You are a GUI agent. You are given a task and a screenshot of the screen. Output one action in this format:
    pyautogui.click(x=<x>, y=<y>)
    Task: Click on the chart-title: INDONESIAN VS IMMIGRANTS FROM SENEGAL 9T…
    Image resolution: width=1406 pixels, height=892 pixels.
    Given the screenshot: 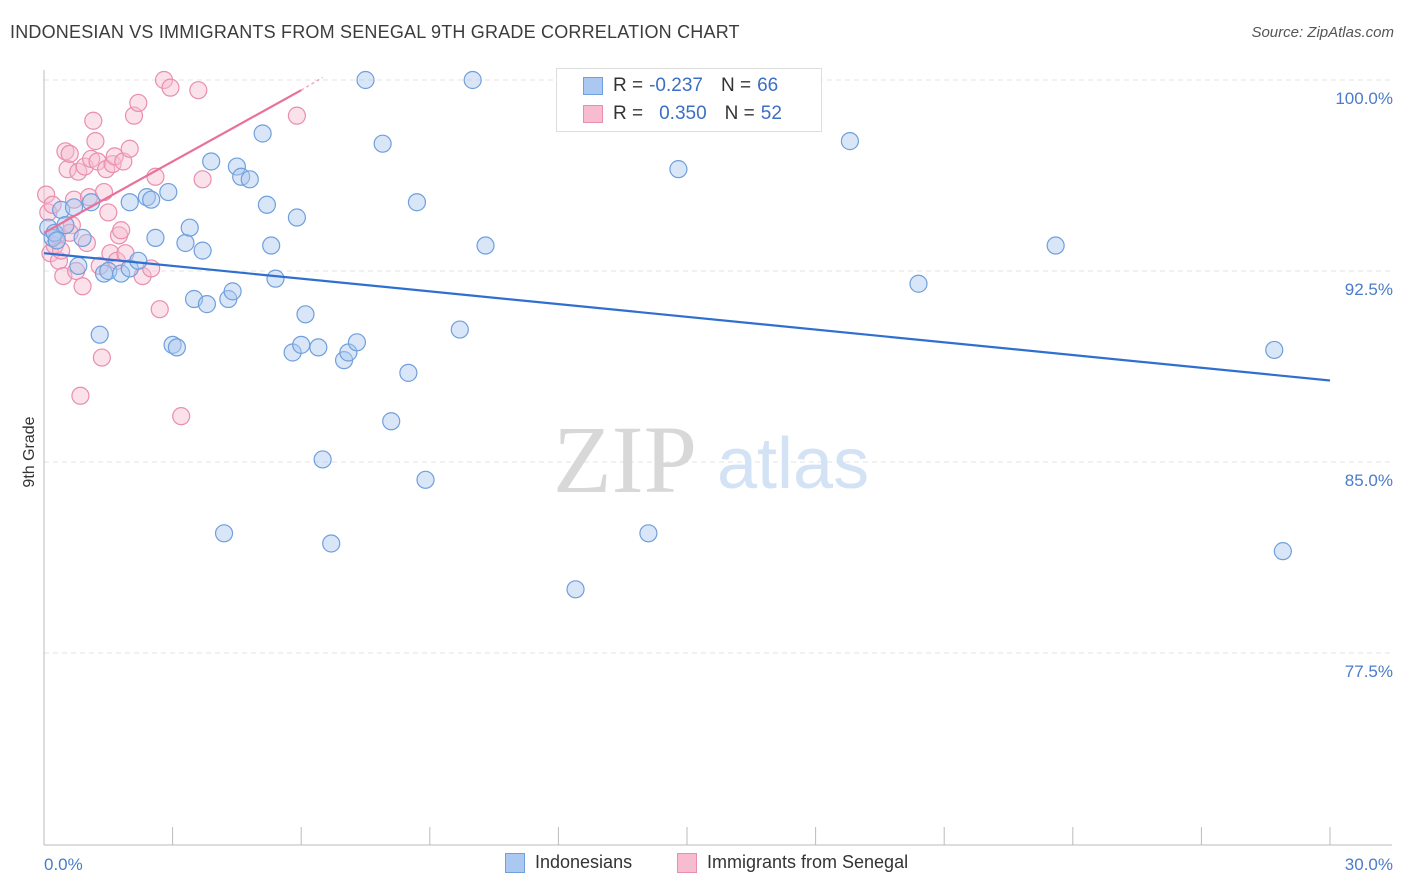 What is the action you would take?
    pyautogui.click(x=375, y=32)
    